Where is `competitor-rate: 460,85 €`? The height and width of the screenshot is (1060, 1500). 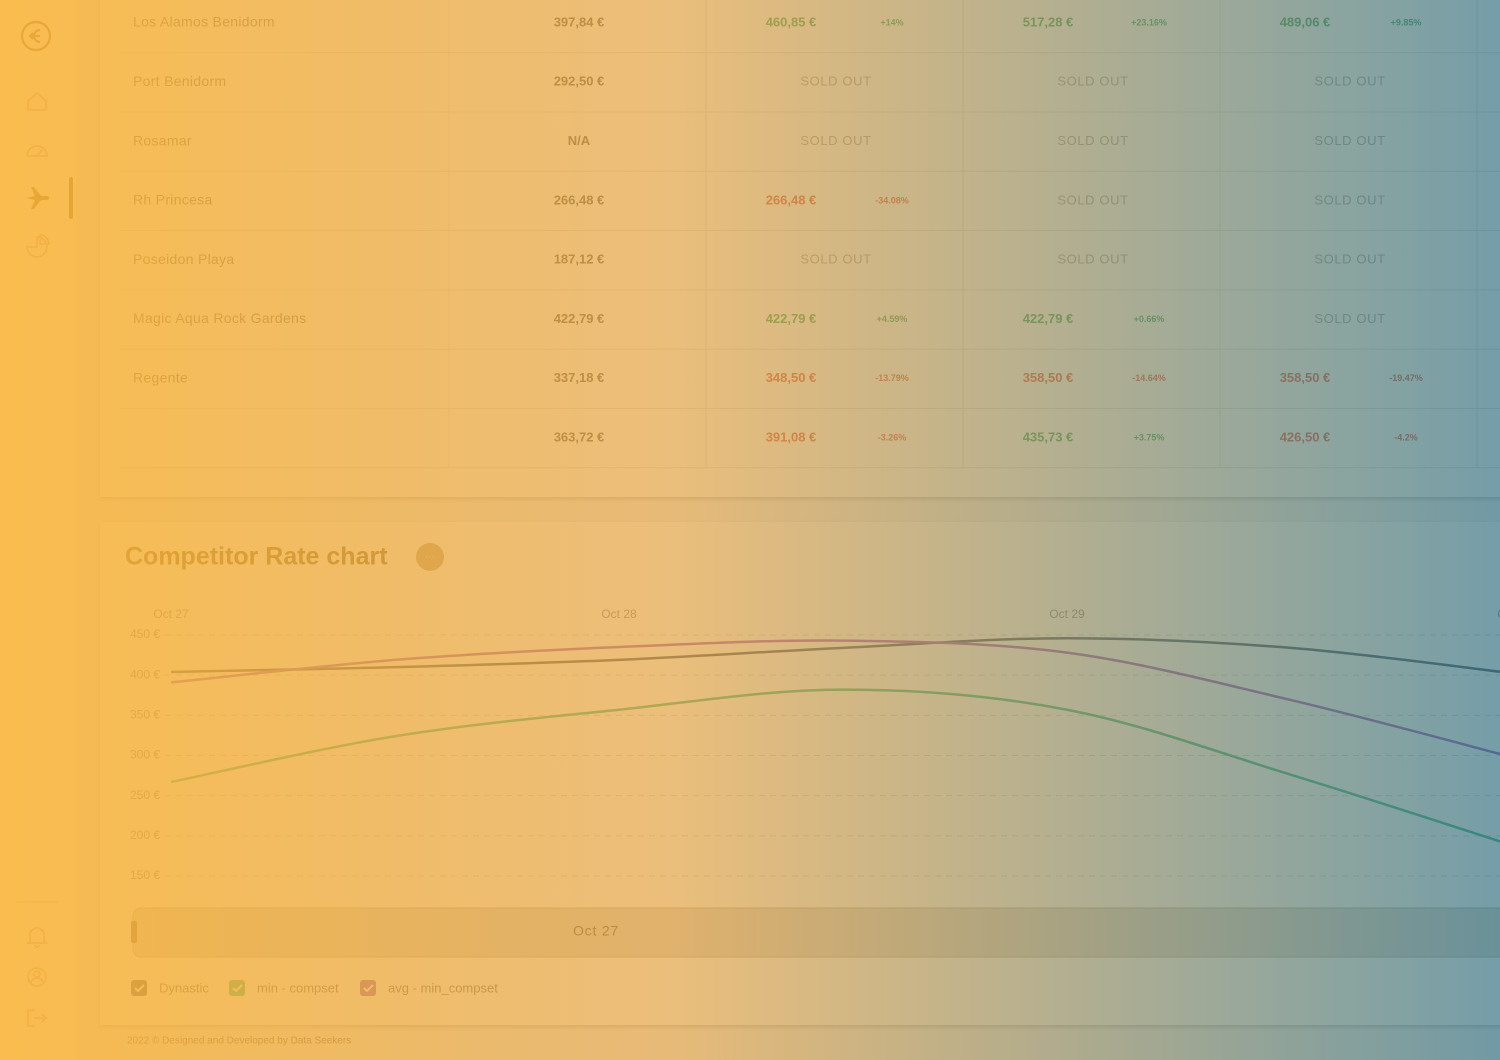
competitor-rate: 460,85 € is located at coordinates (791, 21).